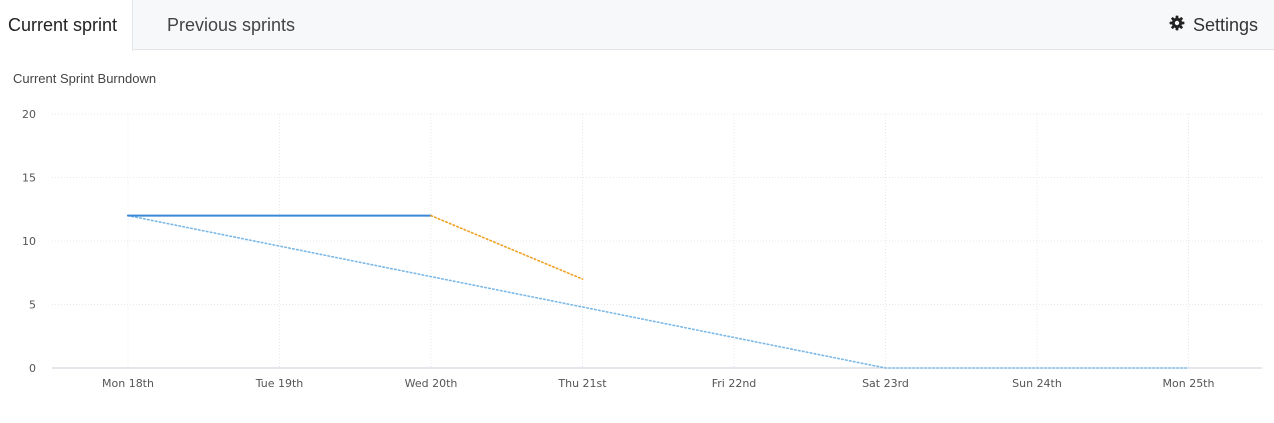 The image size is (1274, 423). I want to click on tab-previous-sprints: Previous sprints, so click(231, 25).